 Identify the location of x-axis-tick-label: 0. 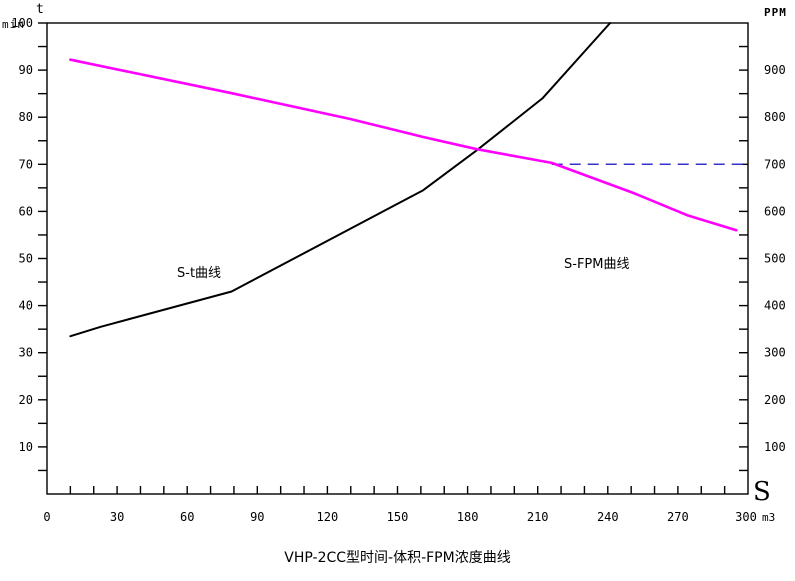
(46, 517).